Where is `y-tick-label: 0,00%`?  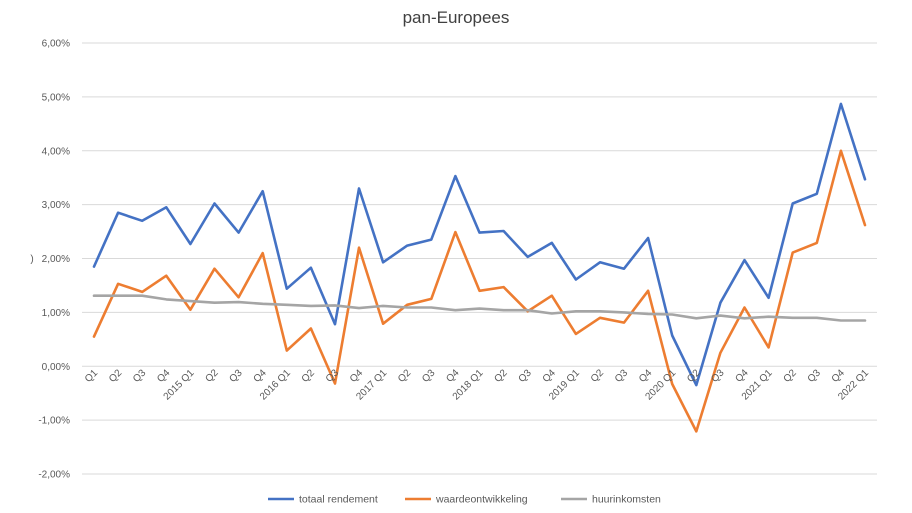
y-tick-label: 0,00% is located at coordinates (56, 367).